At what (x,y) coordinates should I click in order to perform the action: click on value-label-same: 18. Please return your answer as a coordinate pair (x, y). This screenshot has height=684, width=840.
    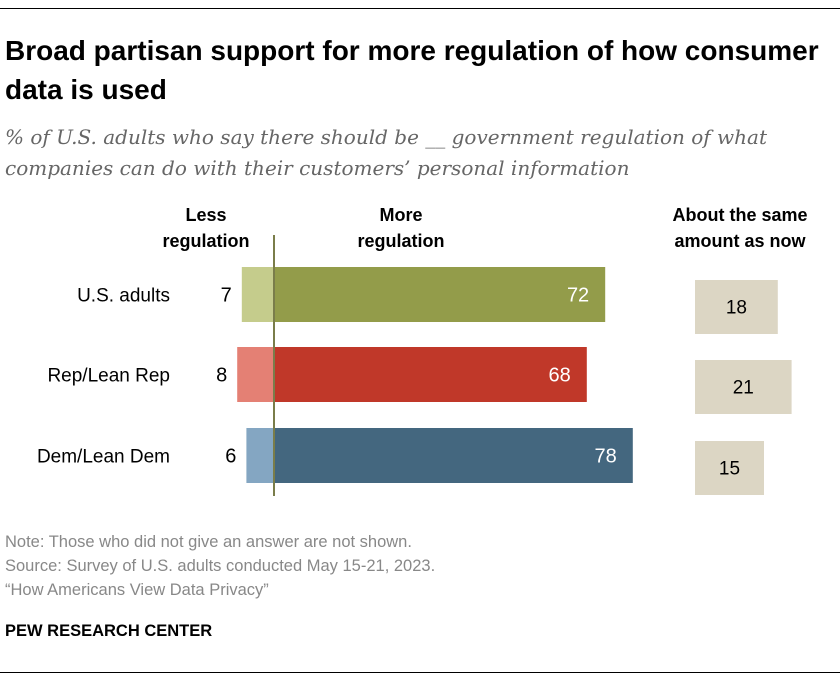
    Looking at the image, I should click on (736, 308).